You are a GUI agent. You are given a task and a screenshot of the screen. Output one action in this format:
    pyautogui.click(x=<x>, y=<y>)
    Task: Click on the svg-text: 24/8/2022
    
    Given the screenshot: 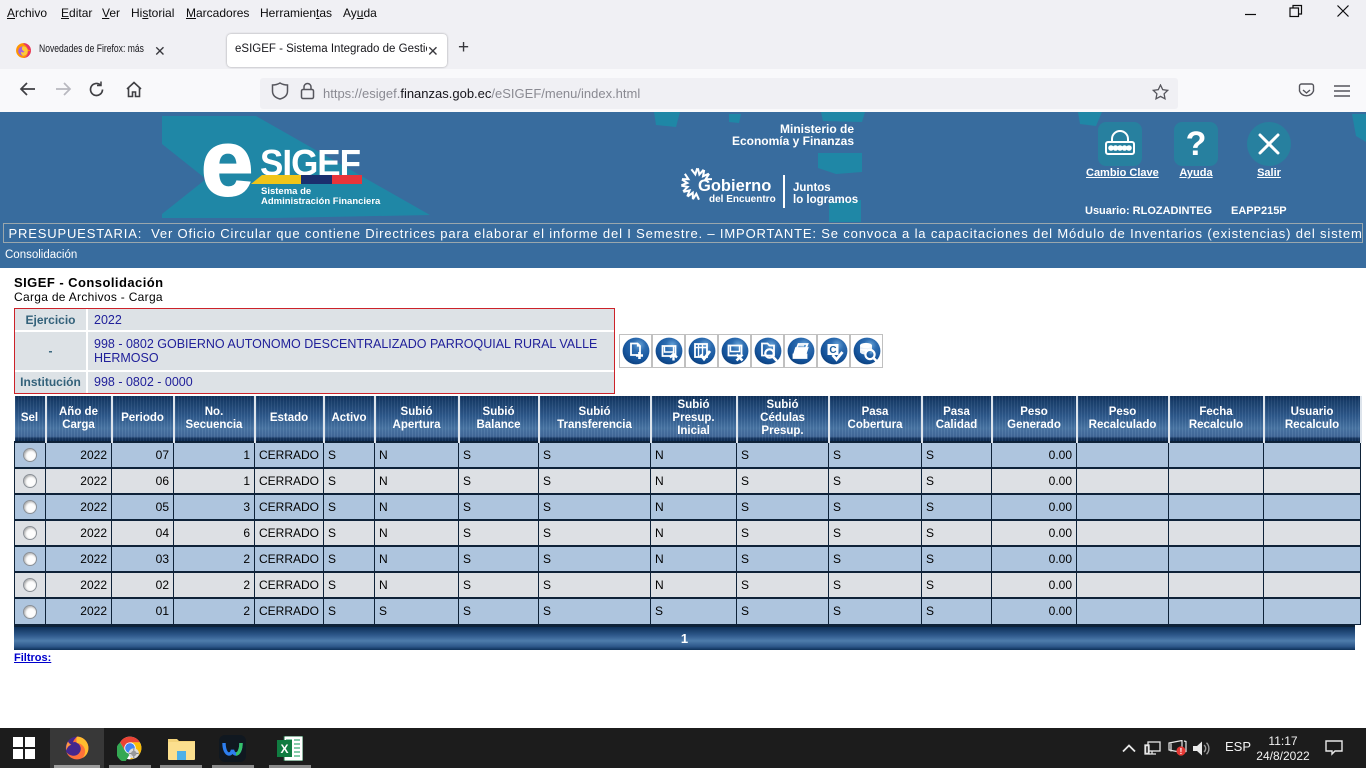 What is the action you would take?
    pyautogui.click(x=1283, y=756)
    